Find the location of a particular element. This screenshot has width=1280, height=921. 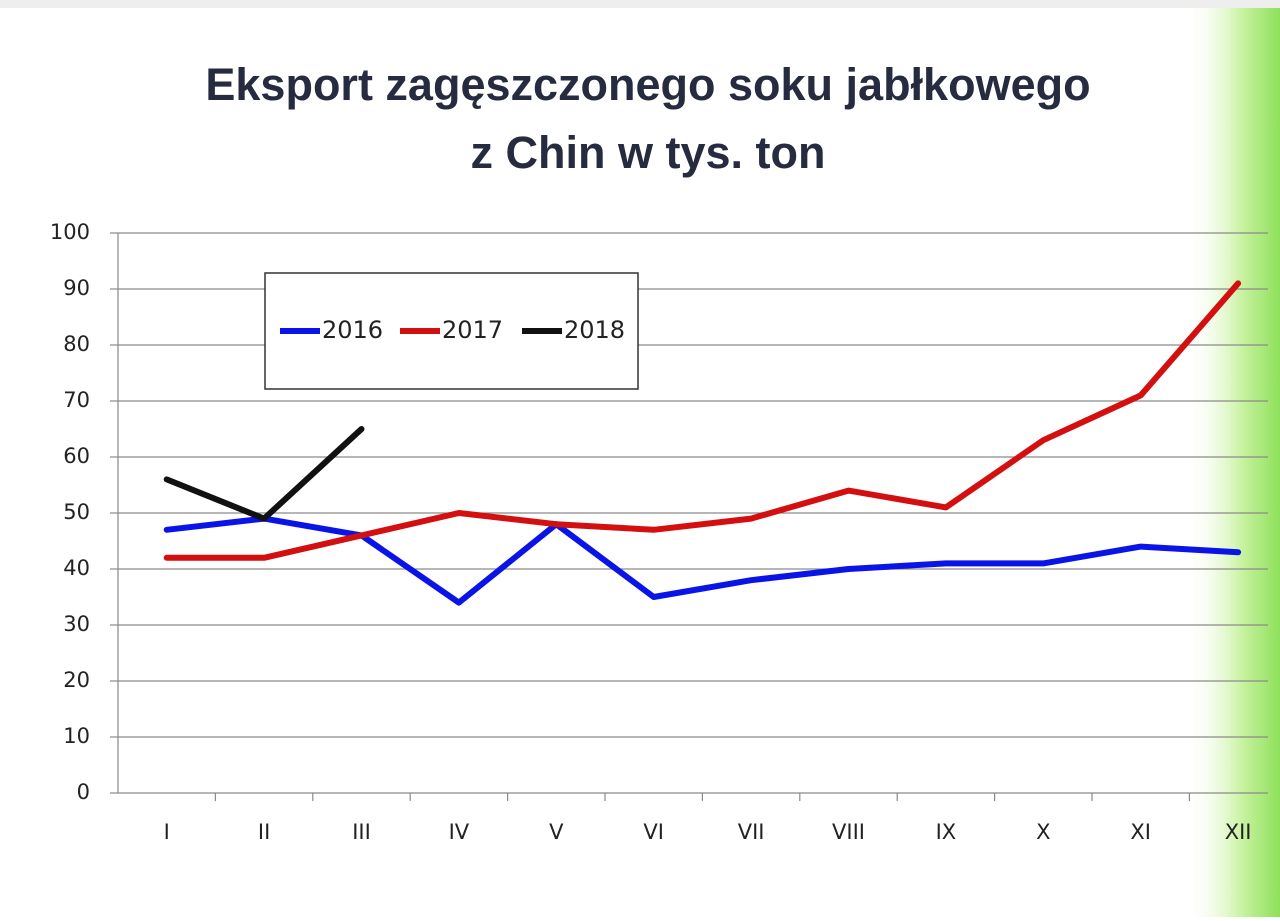

x-tick-label: XII is located at coordinates (1238, 832).